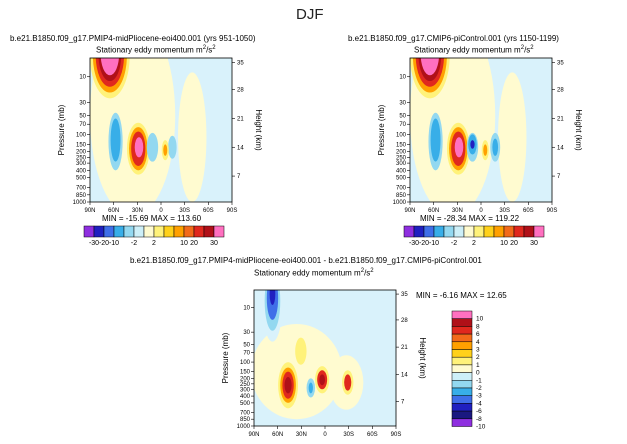 This screenshot has height=444, width=627. I want to click on pressure-tick-label: 300, so click(401, 164).